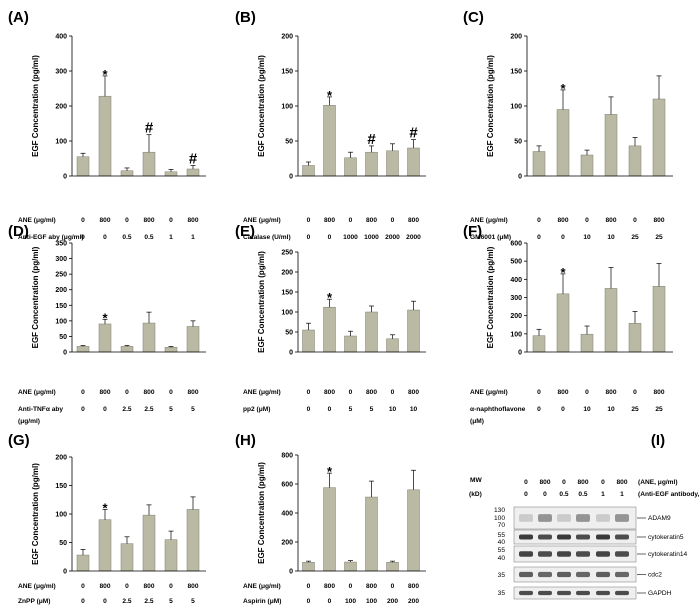 This screenshot has width=700, height=616. Describe the element at coordinates (171, 601) in the screenshot. I see `condition-value: 5` at that location.